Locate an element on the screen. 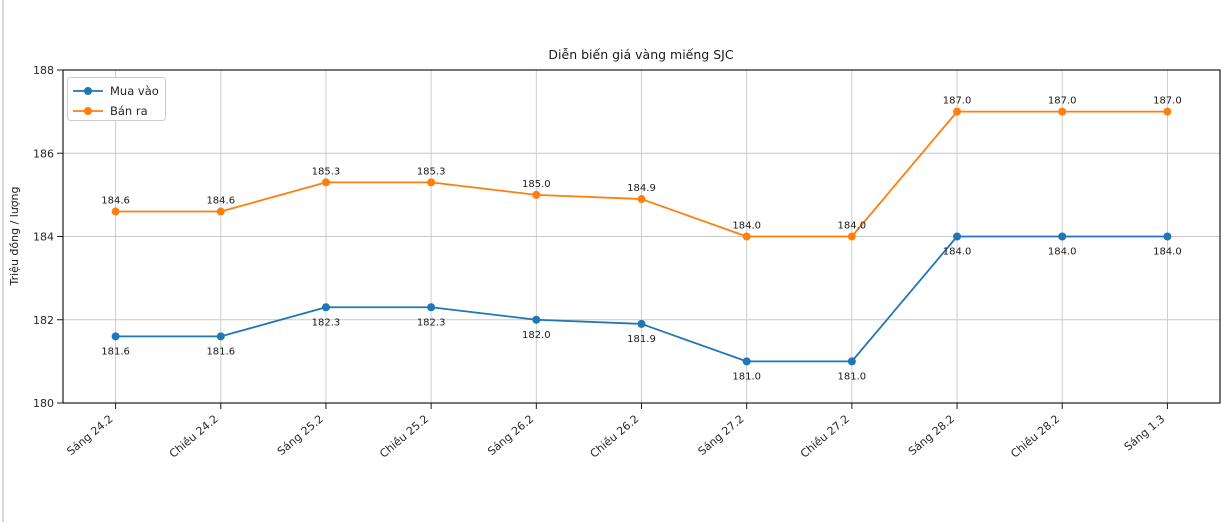 The height and width of the screenshot is (530, 1228). x-tick-label: Sáng 24.2 is located at coordinates (90, 435).